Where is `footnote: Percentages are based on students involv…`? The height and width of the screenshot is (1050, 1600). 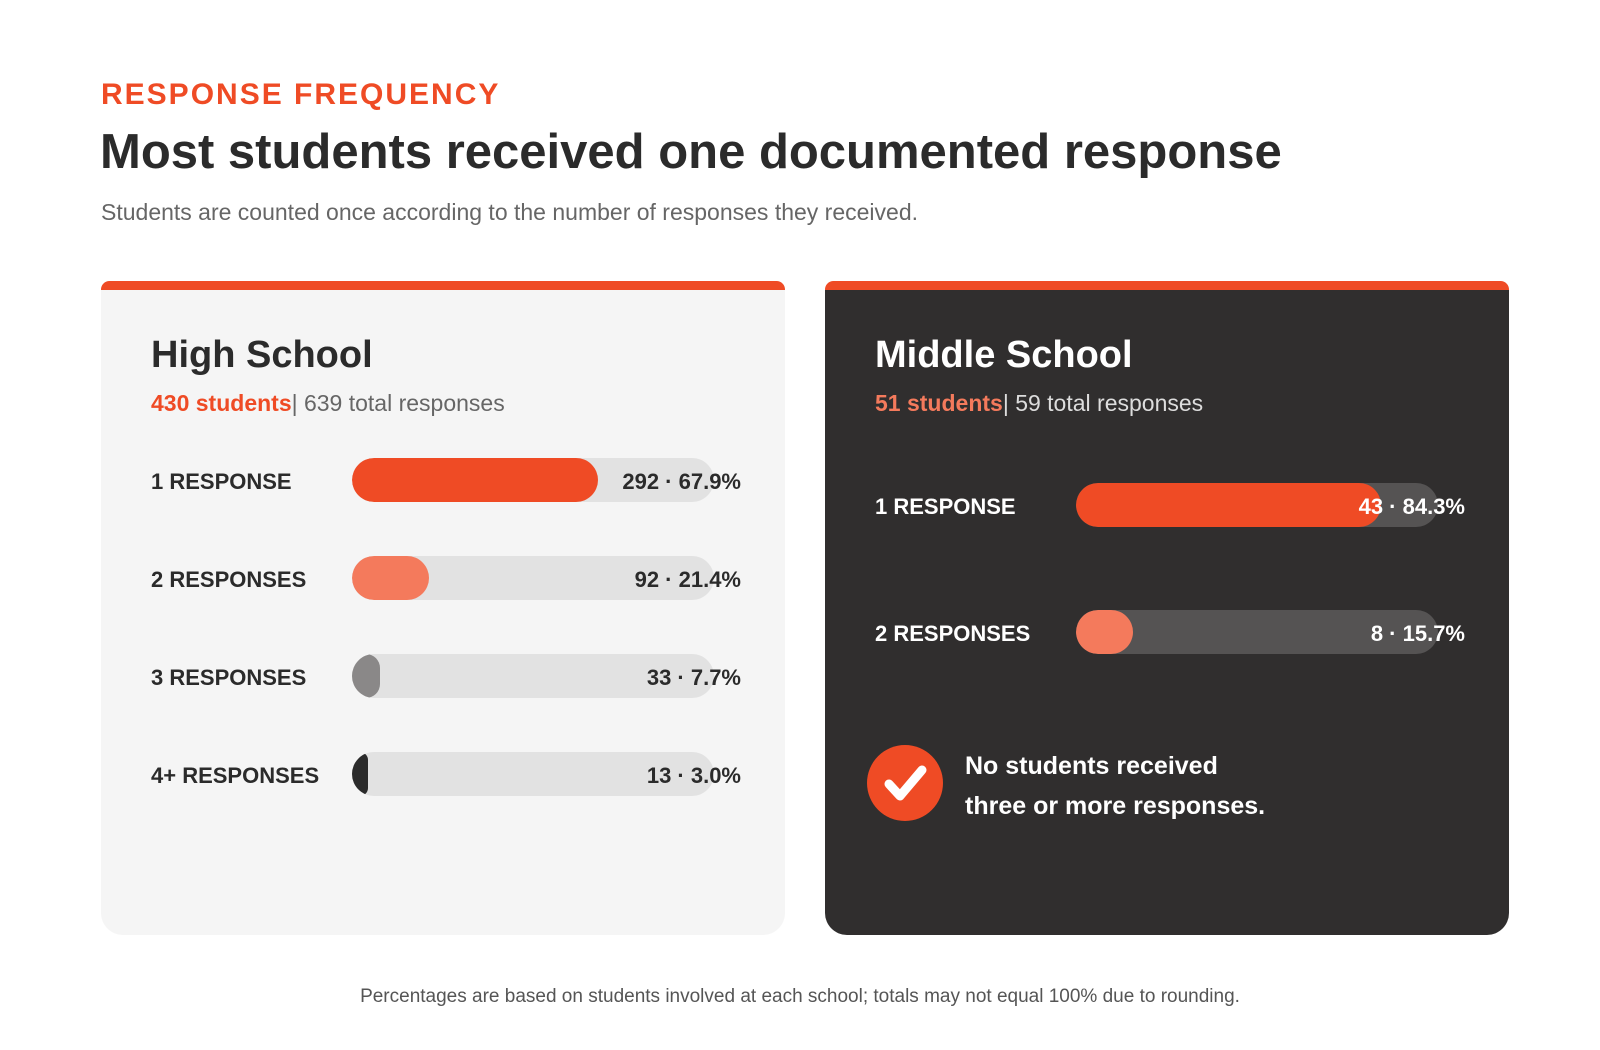 footnote: Percentages are based on students involv… is located at coordinates (800, 996).